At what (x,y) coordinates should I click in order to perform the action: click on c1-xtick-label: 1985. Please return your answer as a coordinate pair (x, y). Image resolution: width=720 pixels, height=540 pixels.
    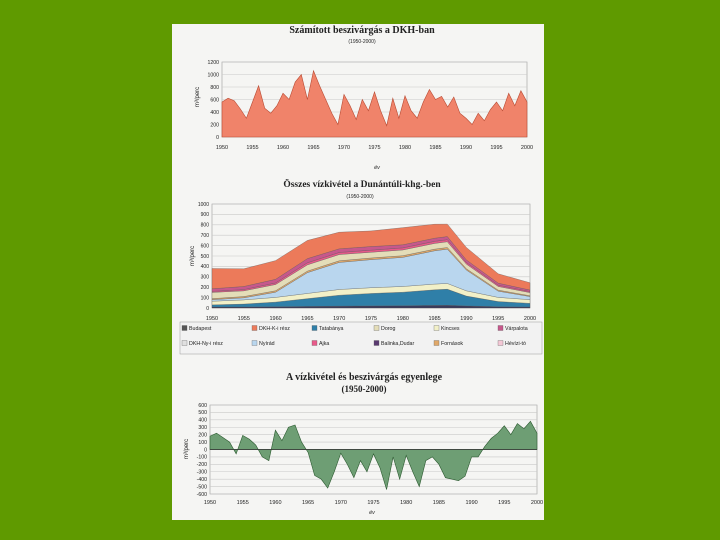
    Looking at the image, I should click on (435, 148).